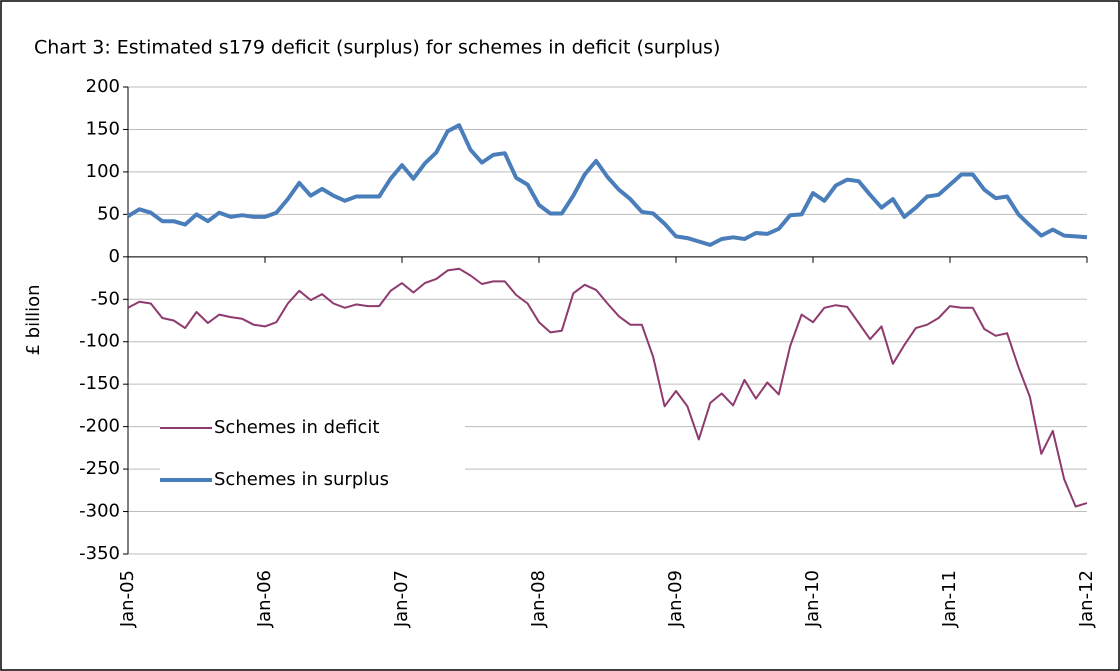 This screenshot has width=1120, height=671. Describe the element at coordinates (301, 479) in the screenshot. I see `legend-label: Schemes in surplus` at that location.